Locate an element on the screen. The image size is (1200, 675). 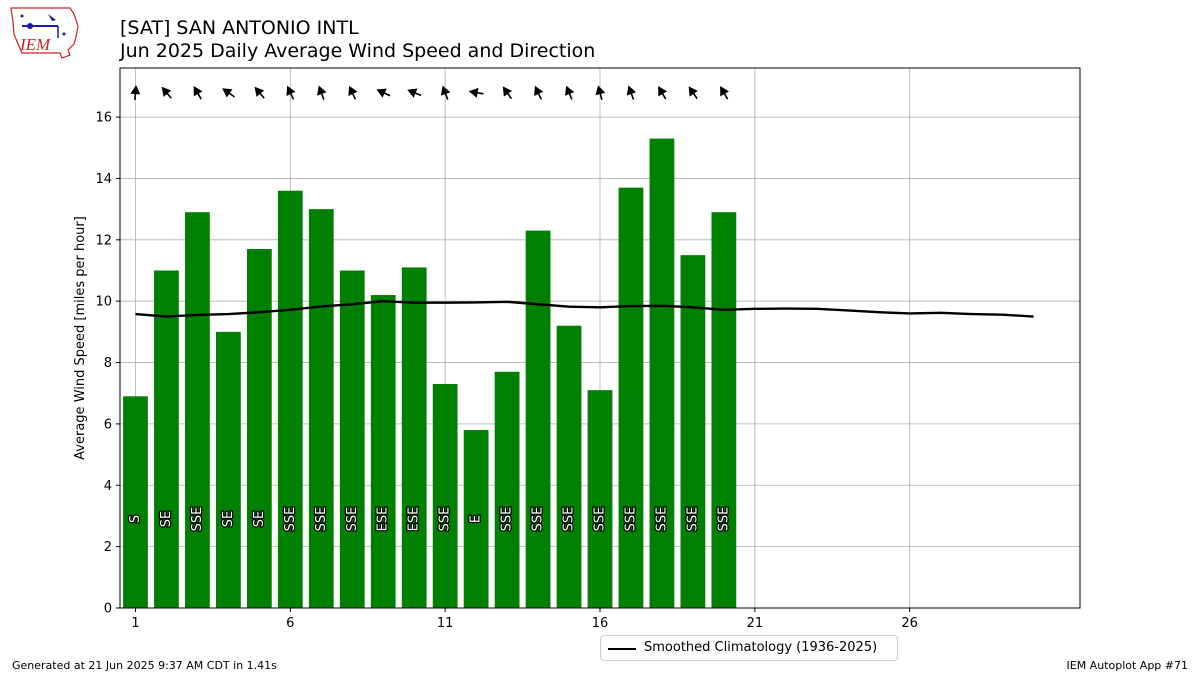
y-tick-label: 0 is located at coordinates (108, 609).